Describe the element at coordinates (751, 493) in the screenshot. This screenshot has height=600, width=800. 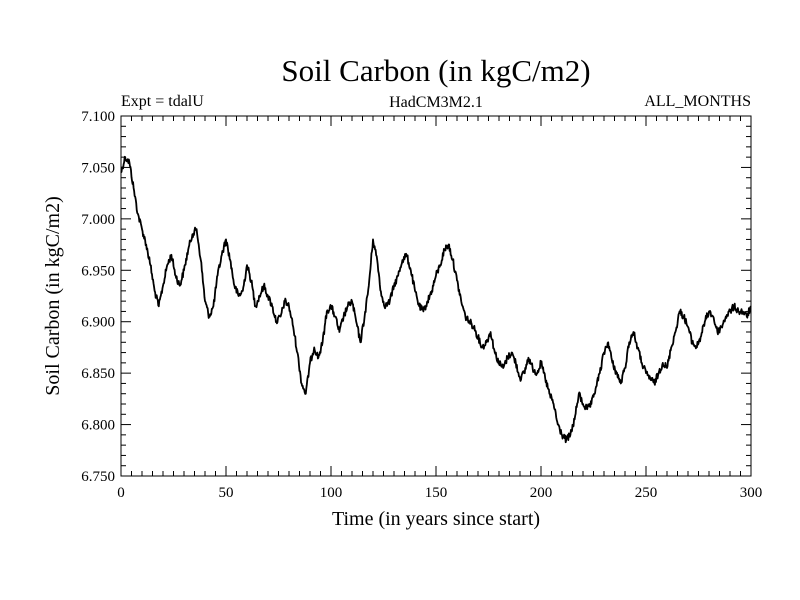
I see `x-tick-label: 300` at that location.